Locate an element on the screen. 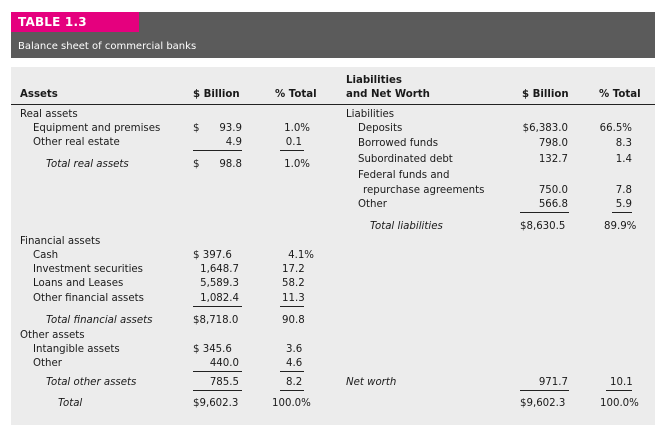 Image resolution: width=655 pixels, height=427 pixels. row-intangible-pct: 3.6 is located at coordinates (294, 349).